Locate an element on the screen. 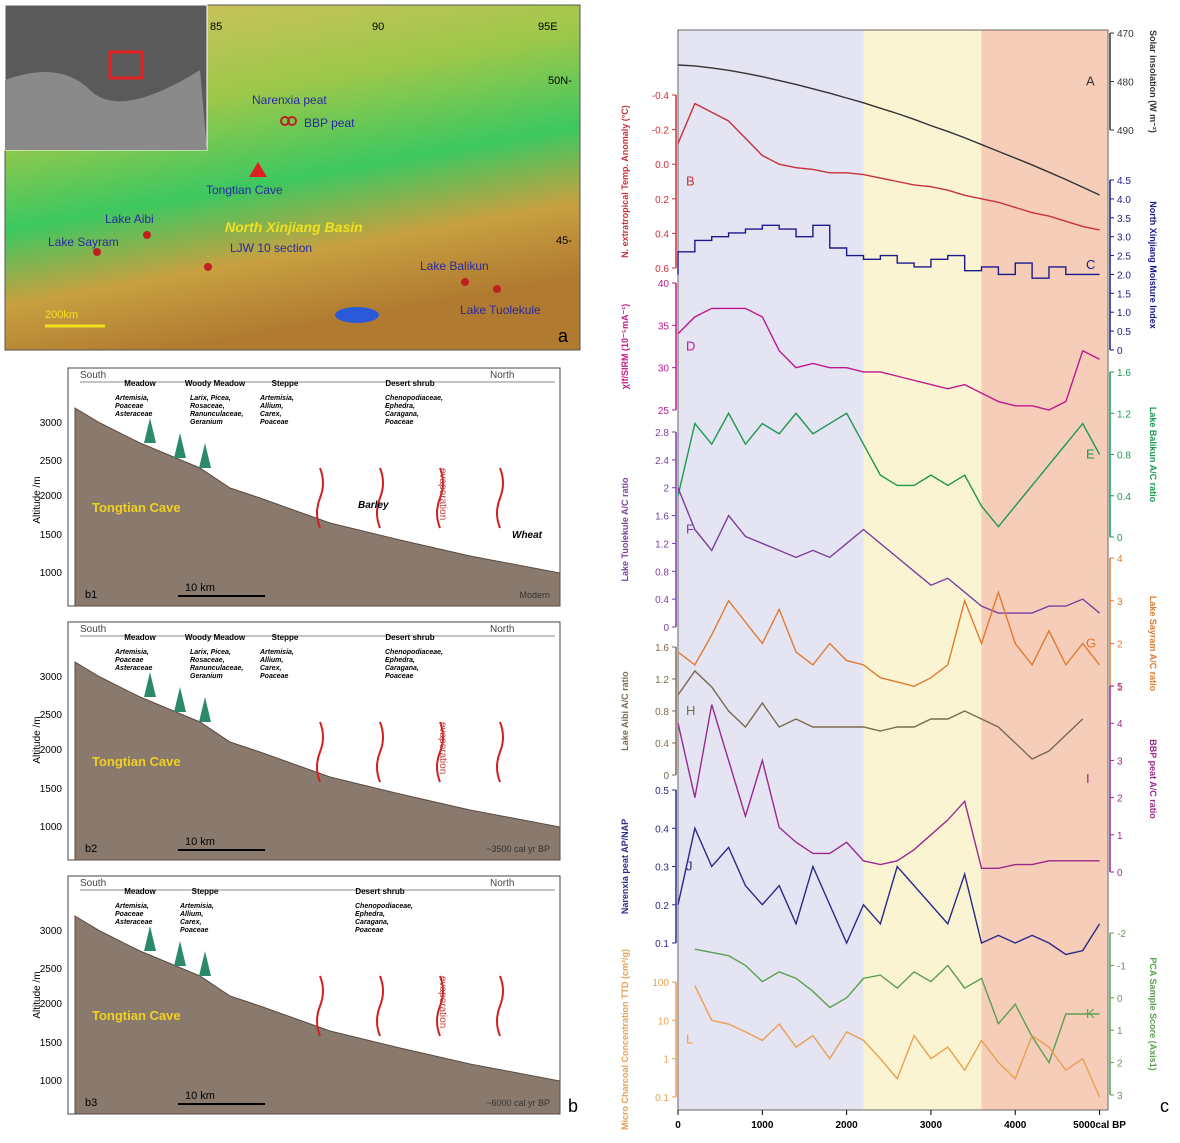  panel-letter: b is located at coordinates (573, 1106).